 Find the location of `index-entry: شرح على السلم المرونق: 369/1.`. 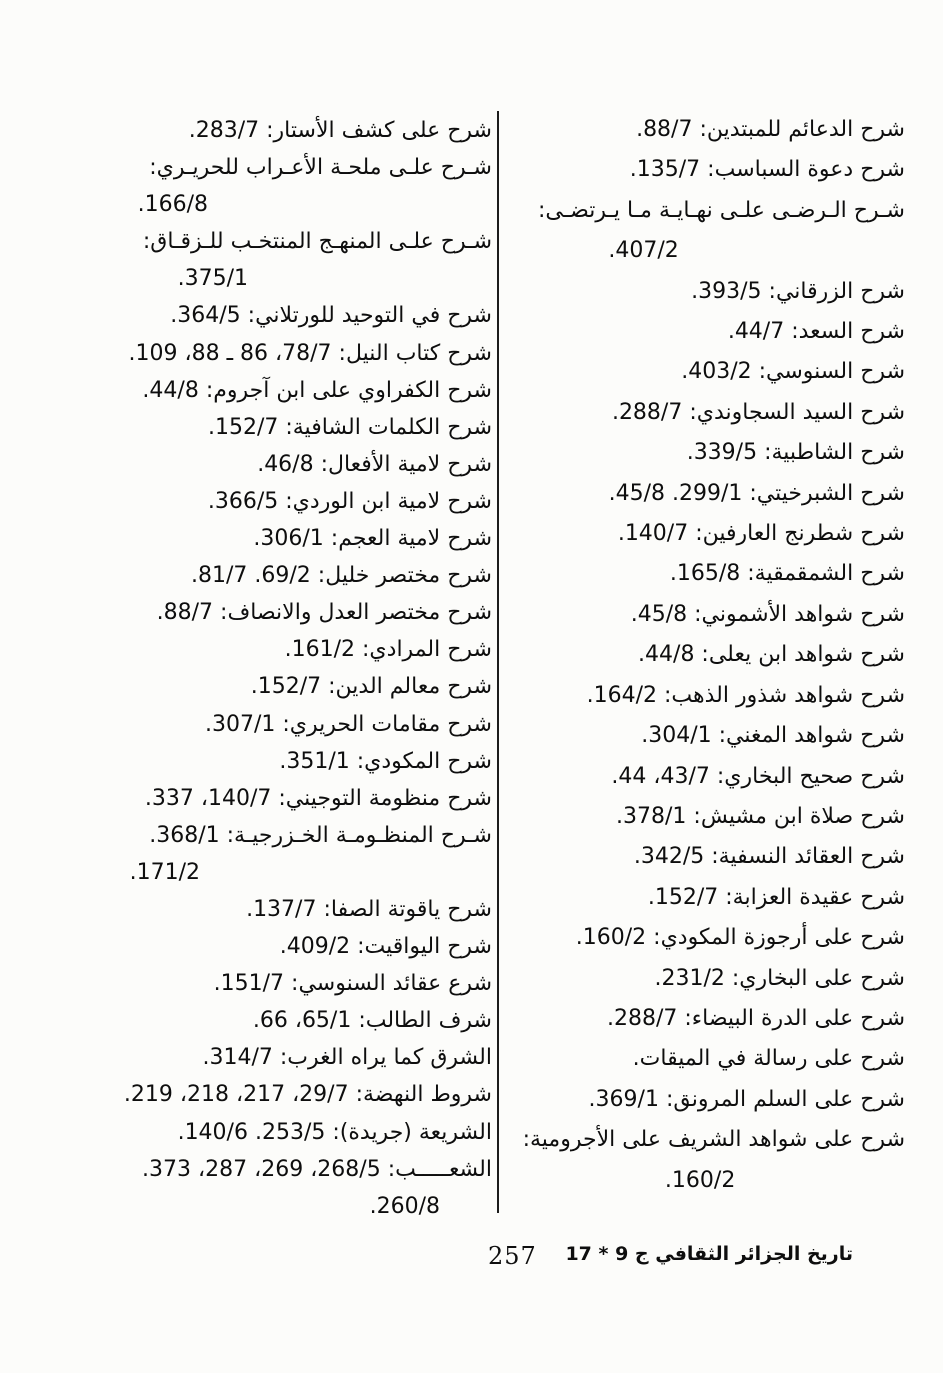

index-entry: شرح على السلم المرونق: 369/1. is located at coordinates (703, 1100).